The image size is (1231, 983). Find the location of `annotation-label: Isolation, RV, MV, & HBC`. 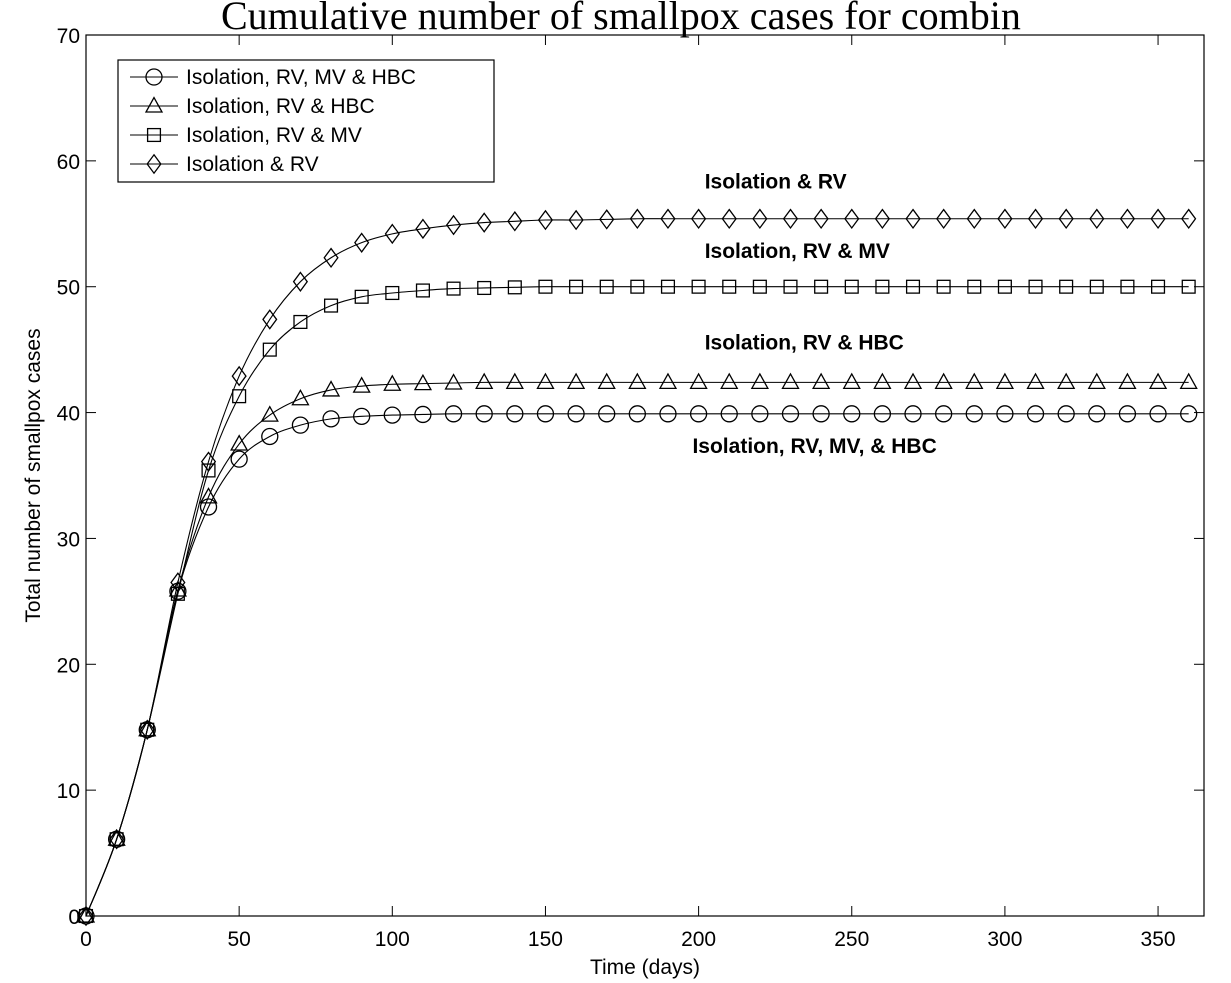

annotation-label: Isolation, RV, MV, & HBC is located at coordinates (814, 446).